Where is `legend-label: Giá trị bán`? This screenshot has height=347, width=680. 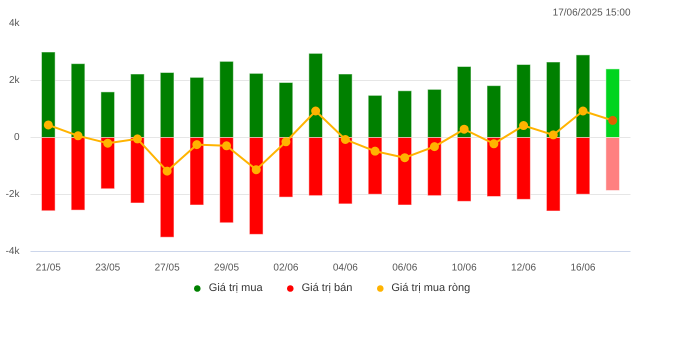 legend-label: Giá trị bán is located at coordinates (327, 288).